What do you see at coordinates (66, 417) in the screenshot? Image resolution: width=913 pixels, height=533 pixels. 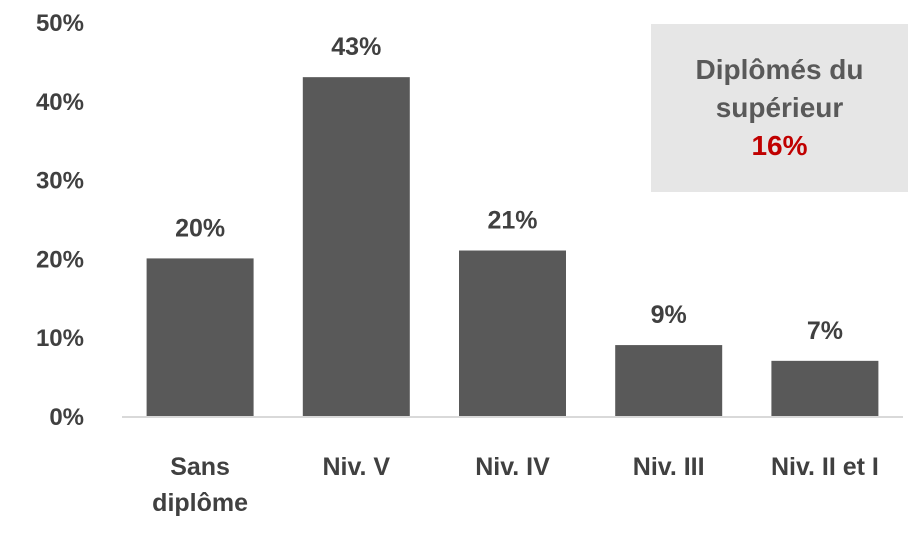 I see `y-tick-label: 0%` at bounding box center [66, 417].